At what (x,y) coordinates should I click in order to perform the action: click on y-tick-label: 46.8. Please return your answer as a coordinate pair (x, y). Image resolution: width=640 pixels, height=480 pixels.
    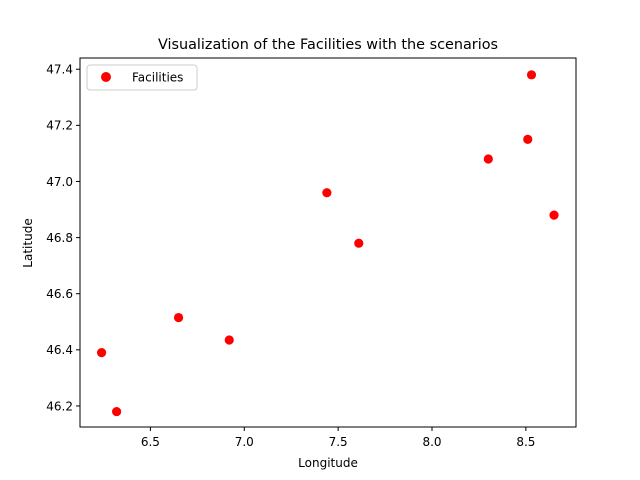
    Looking at the image, I should click on (59, 238).